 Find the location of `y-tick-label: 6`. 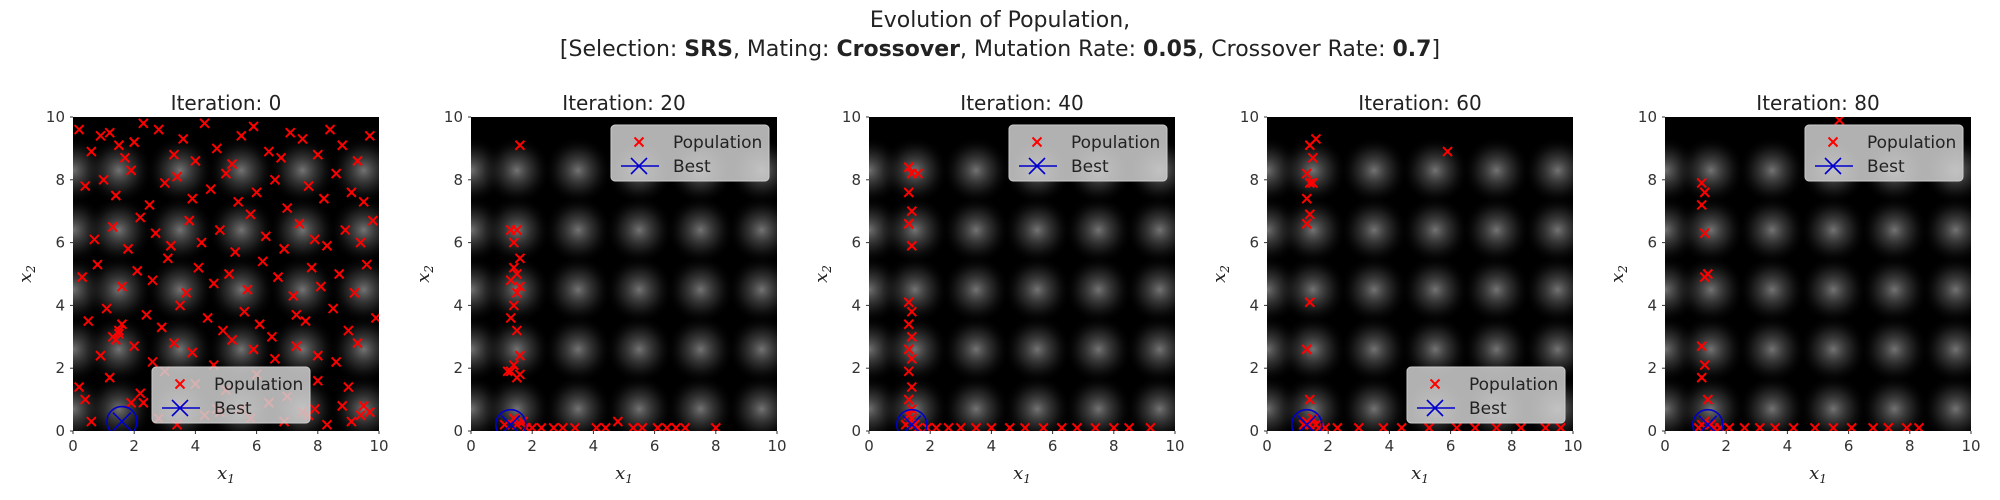

y-tick-label: 6 is located at coordinates (458, 243).